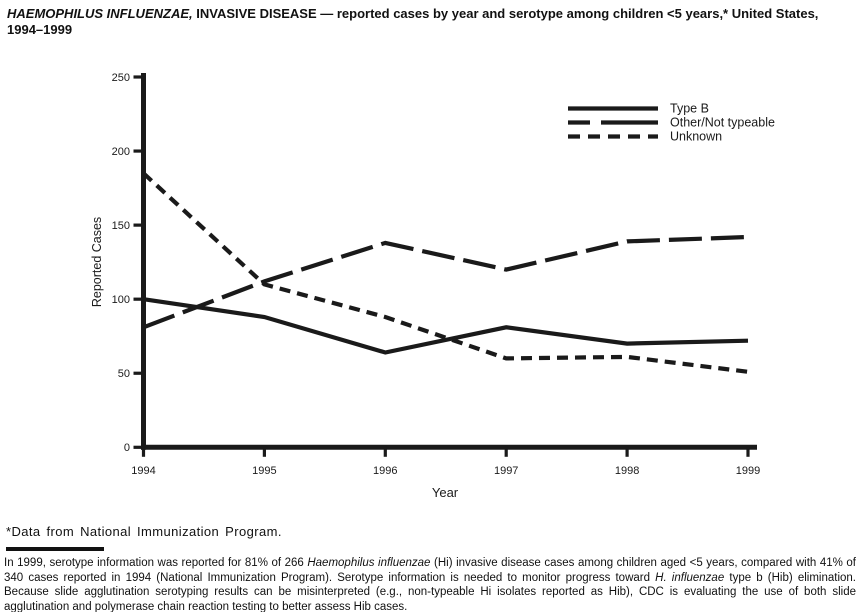 Image resolution: width=860 pixels, height=612 pixels. Describe the element at coordinates (445, 492) in the screenshot. I see `x-axis-title: Year` at that location.